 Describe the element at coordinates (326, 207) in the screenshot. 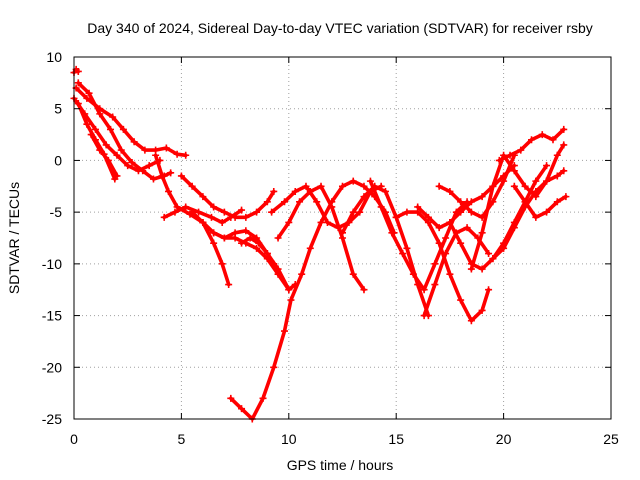

I see `series-sat-o` at that location.